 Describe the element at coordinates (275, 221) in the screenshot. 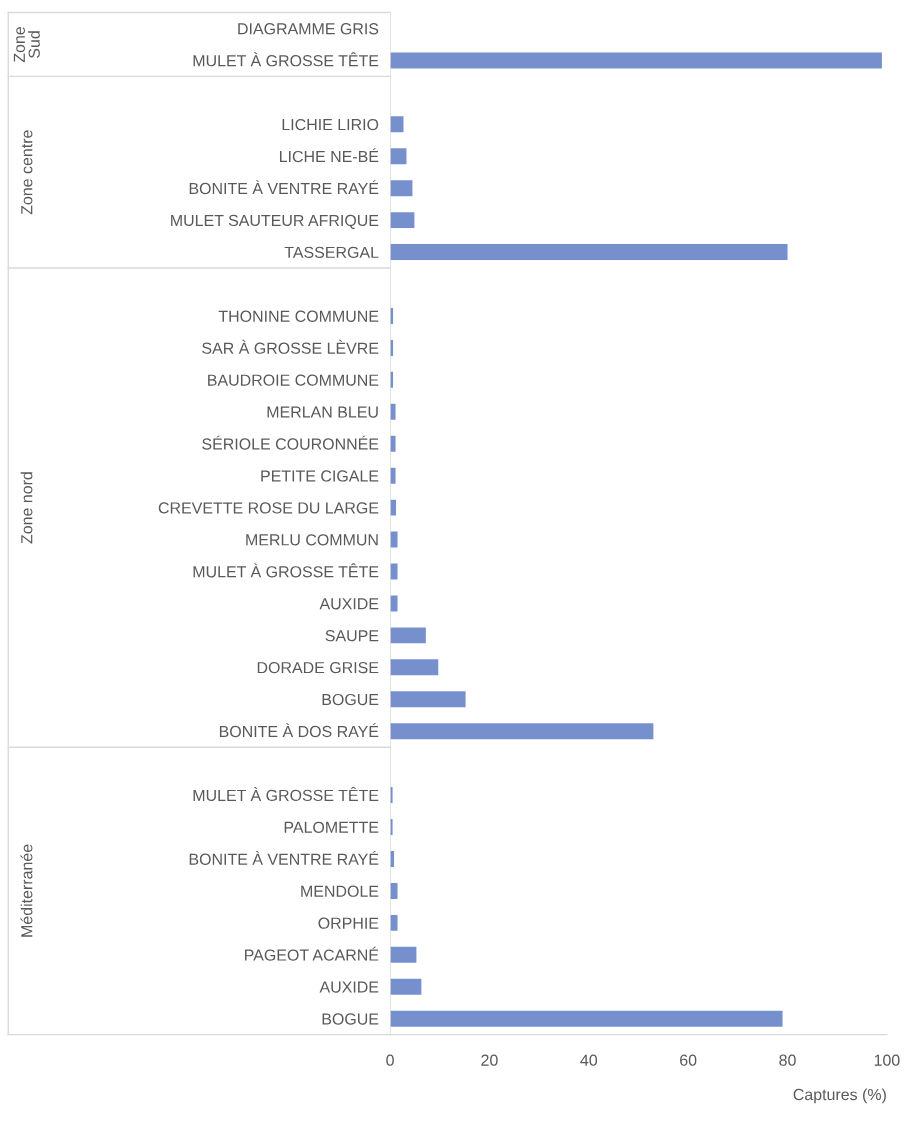

I see `y-tick-label: MULET SAUTEUR AFRIQUE` at that location.